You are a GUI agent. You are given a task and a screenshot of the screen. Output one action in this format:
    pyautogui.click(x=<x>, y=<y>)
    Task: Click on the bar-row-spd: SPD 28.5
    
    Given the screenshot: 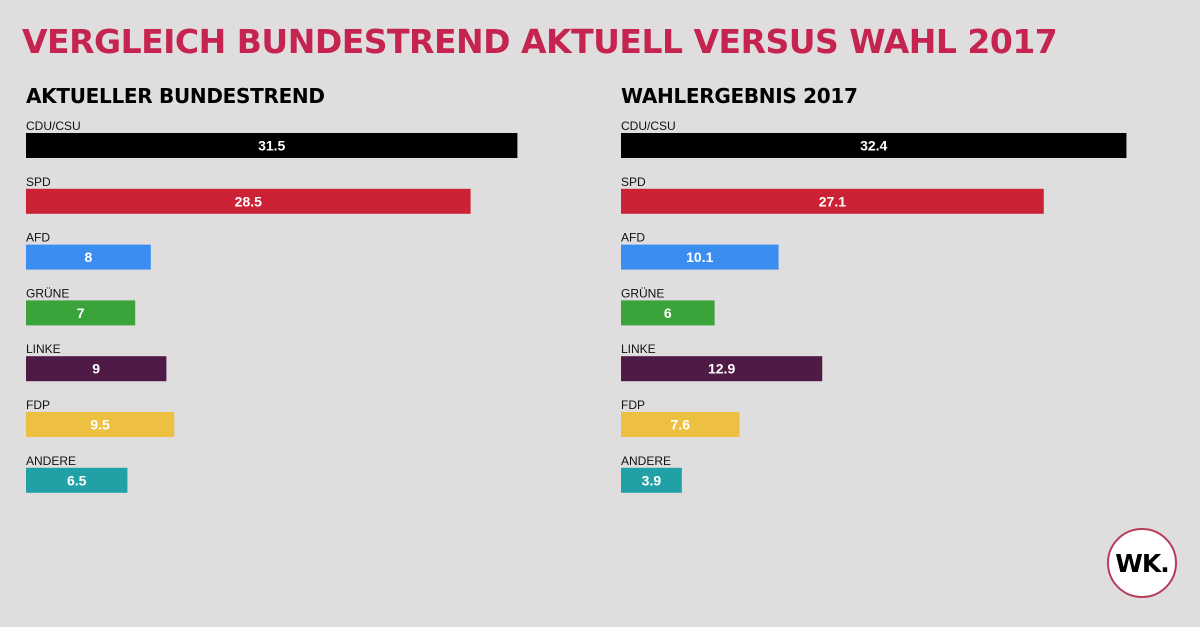 What is the action you would take?
    pyautogui.click(x=248, y=194)
    